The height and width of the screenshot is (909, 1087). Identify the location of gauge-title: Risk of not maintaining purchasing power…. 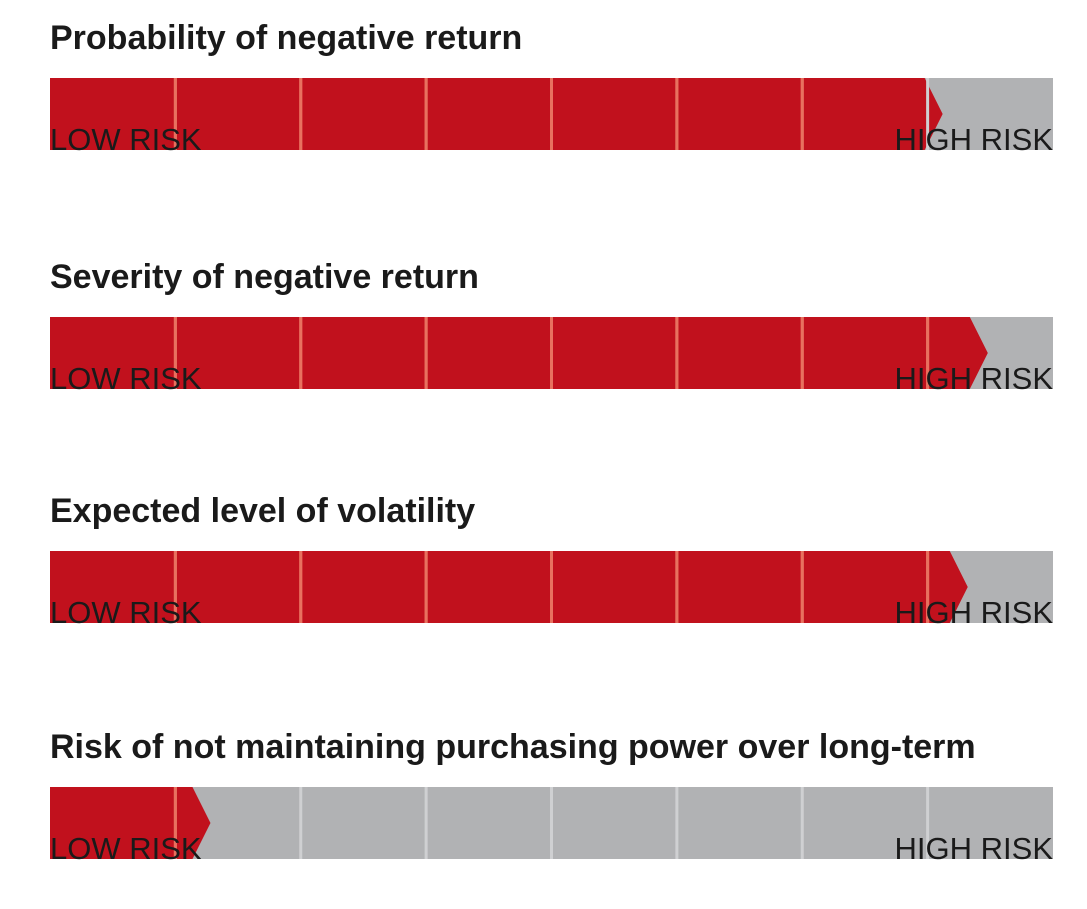
(513, 747).